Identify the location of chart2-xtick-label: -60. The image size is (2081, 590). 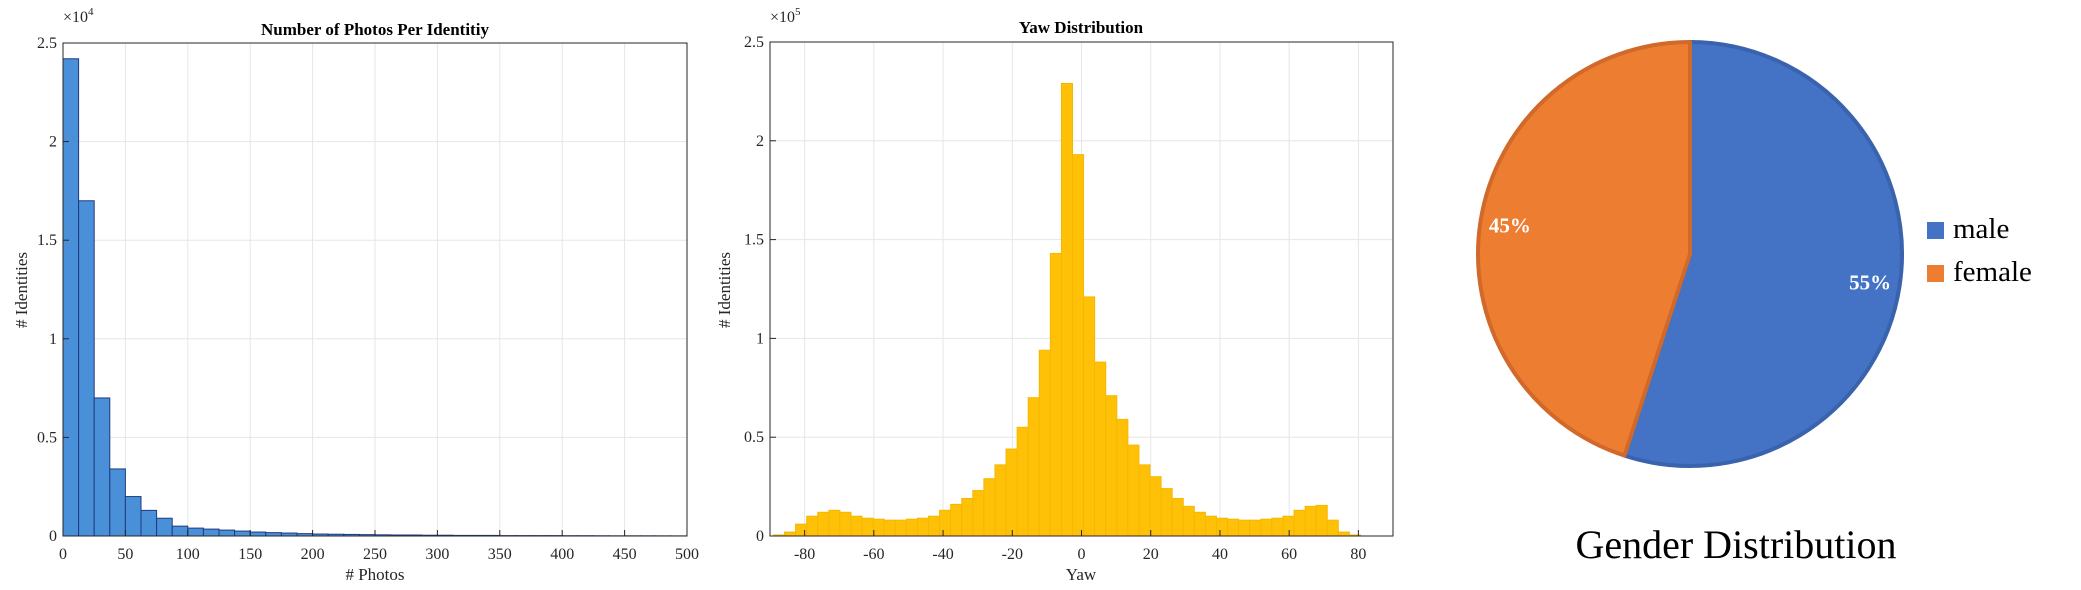
(873, 554).